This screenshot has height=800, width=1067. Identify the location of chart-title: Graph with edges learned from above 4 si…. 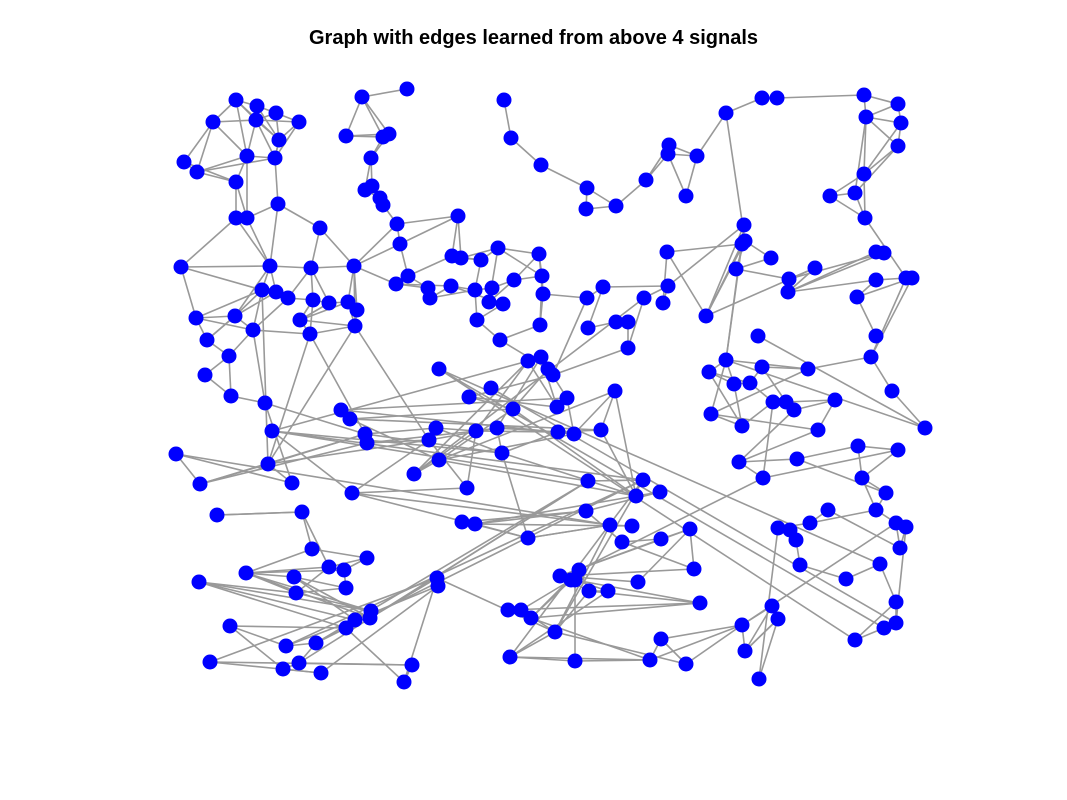
(533, 38).